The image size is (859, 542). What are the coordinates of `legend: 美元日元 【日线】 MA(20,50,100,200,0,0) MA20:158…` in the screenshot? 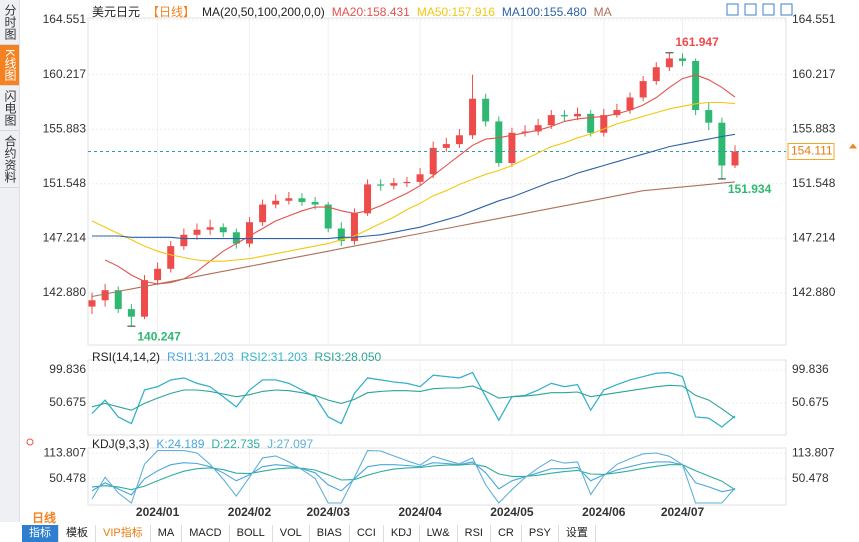 It's located at (352, 11).